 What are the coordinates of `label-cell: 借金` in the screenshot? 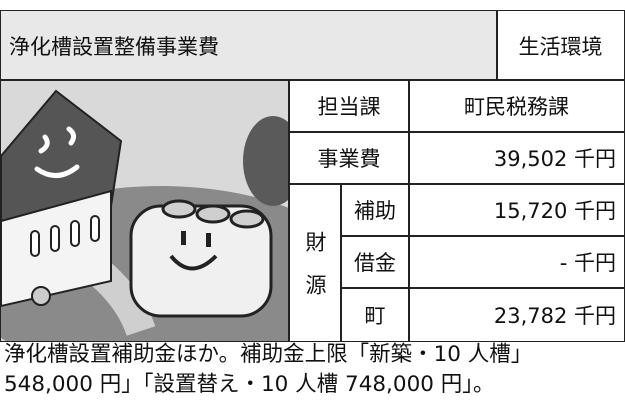 It's located at (375, 262).